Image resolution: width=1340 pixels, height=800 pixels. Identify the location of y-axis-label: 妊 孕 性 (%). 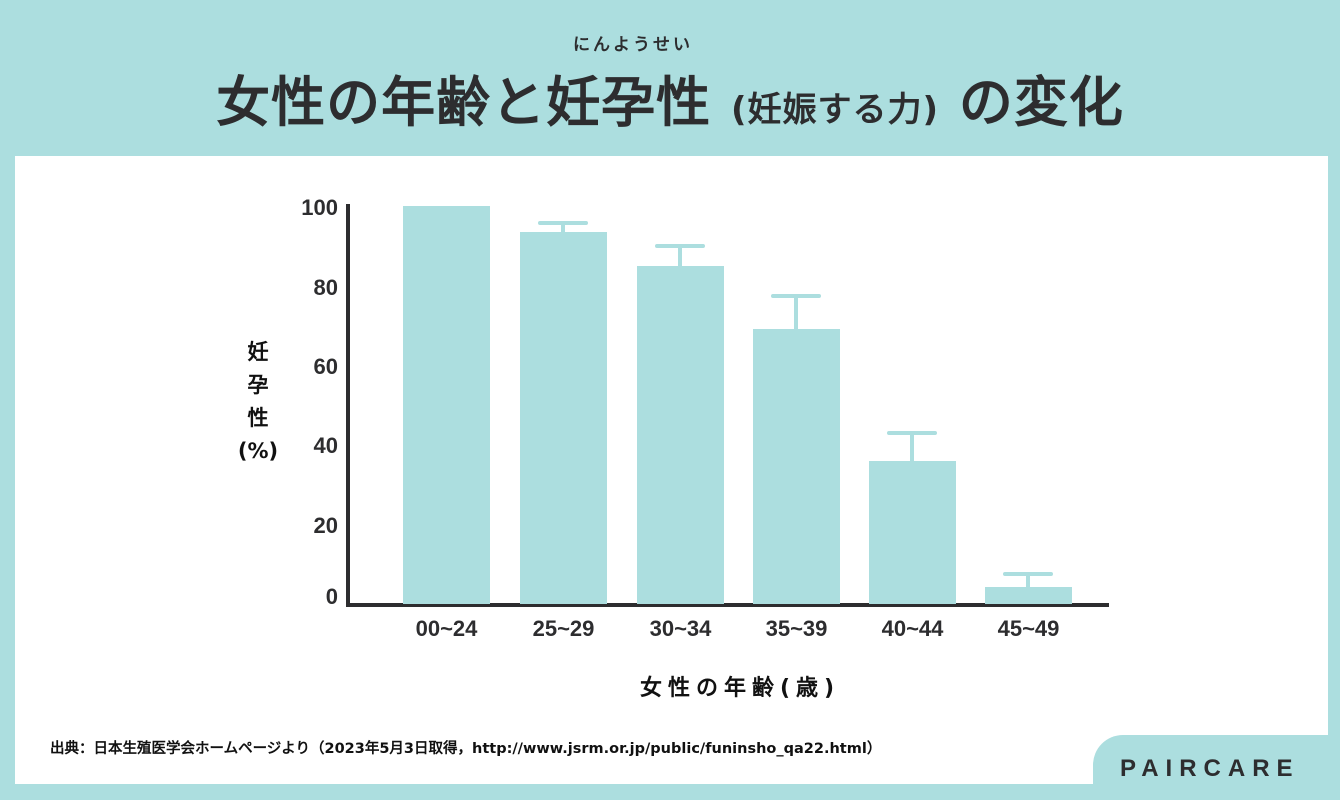
(258, 402).